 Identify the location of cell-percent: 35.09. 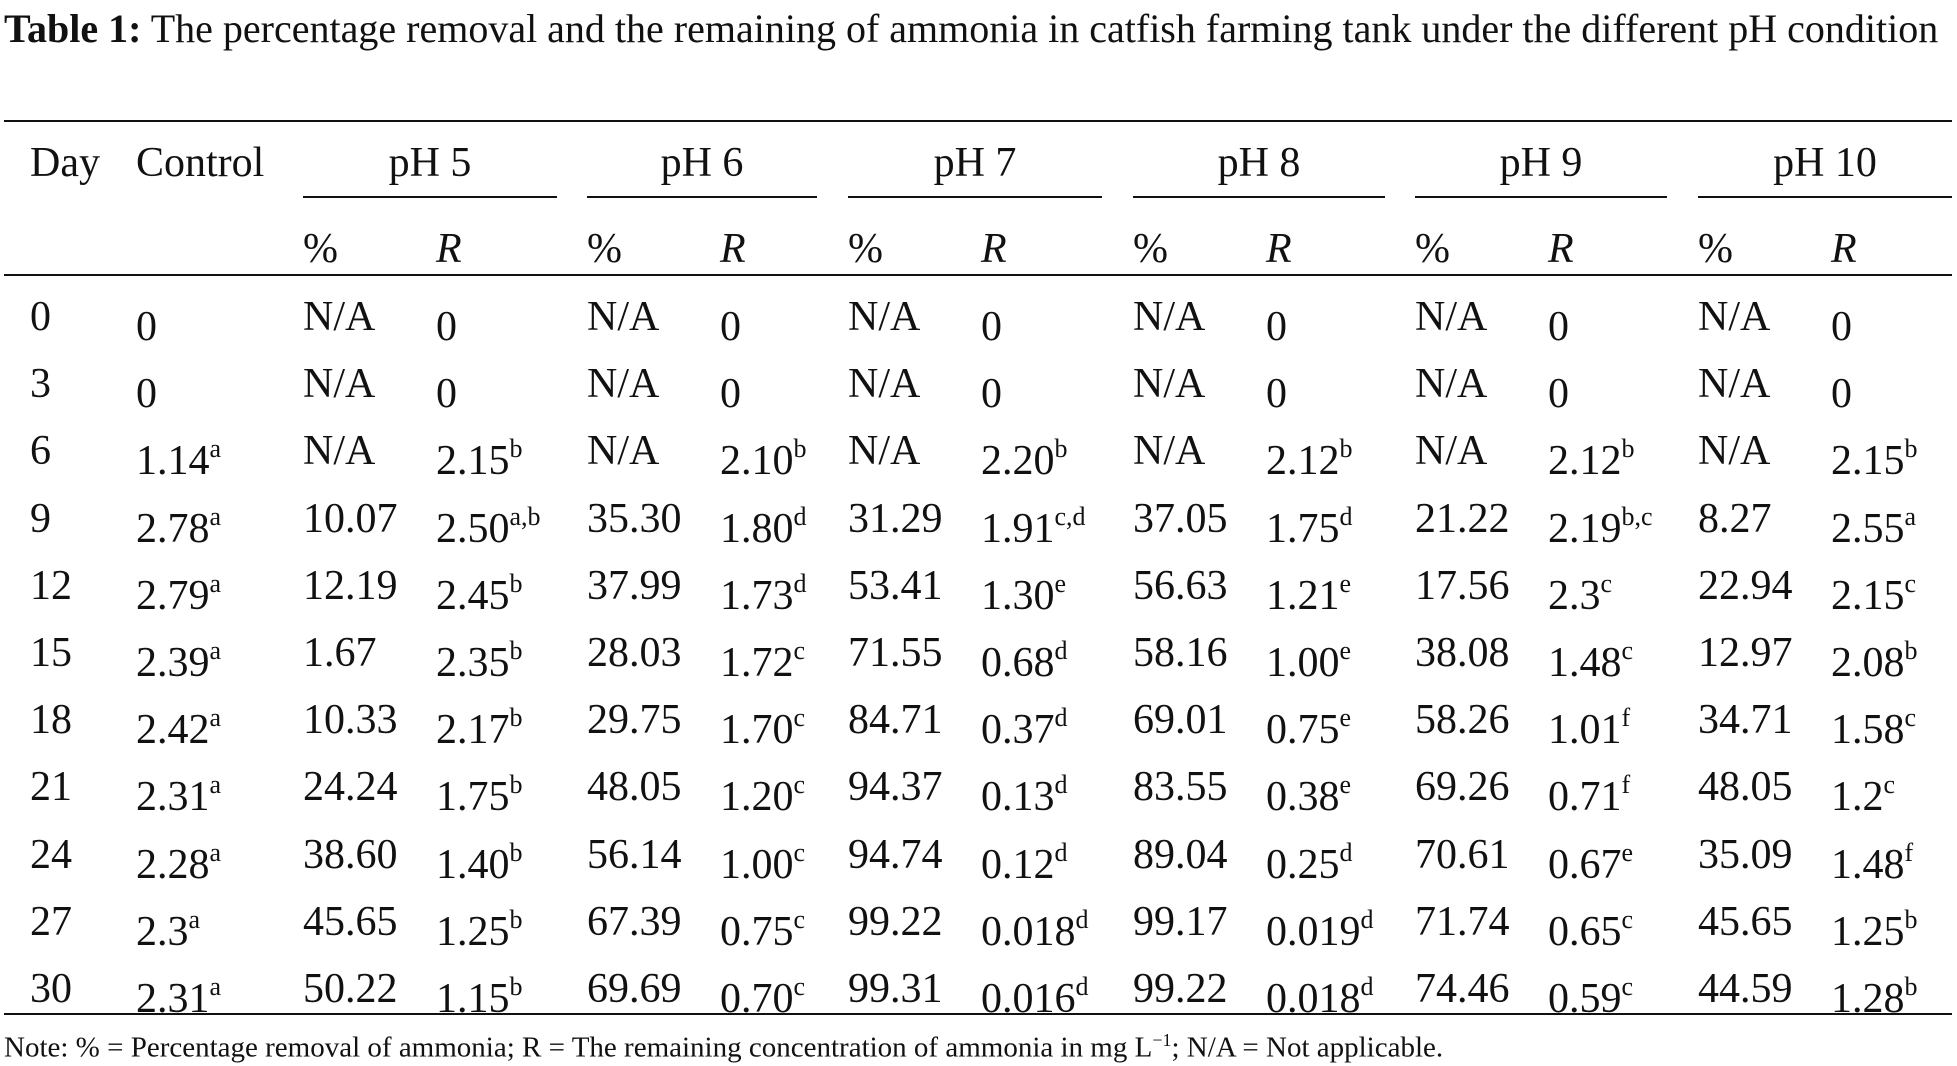
(1745, 855).